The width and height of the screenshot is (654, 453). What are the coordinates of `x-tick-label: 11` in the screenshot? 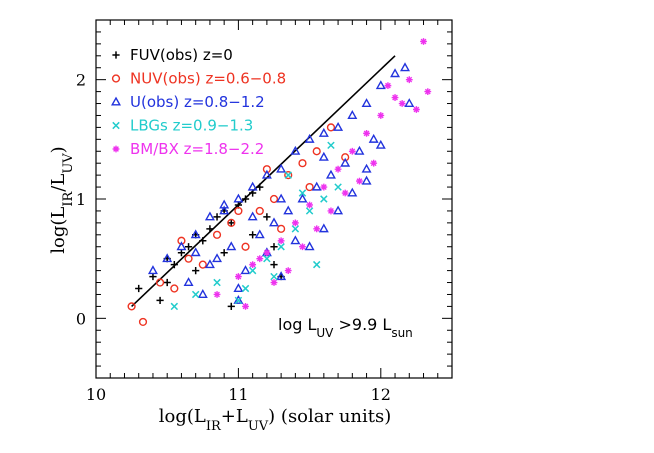 It's located at (238, 394).